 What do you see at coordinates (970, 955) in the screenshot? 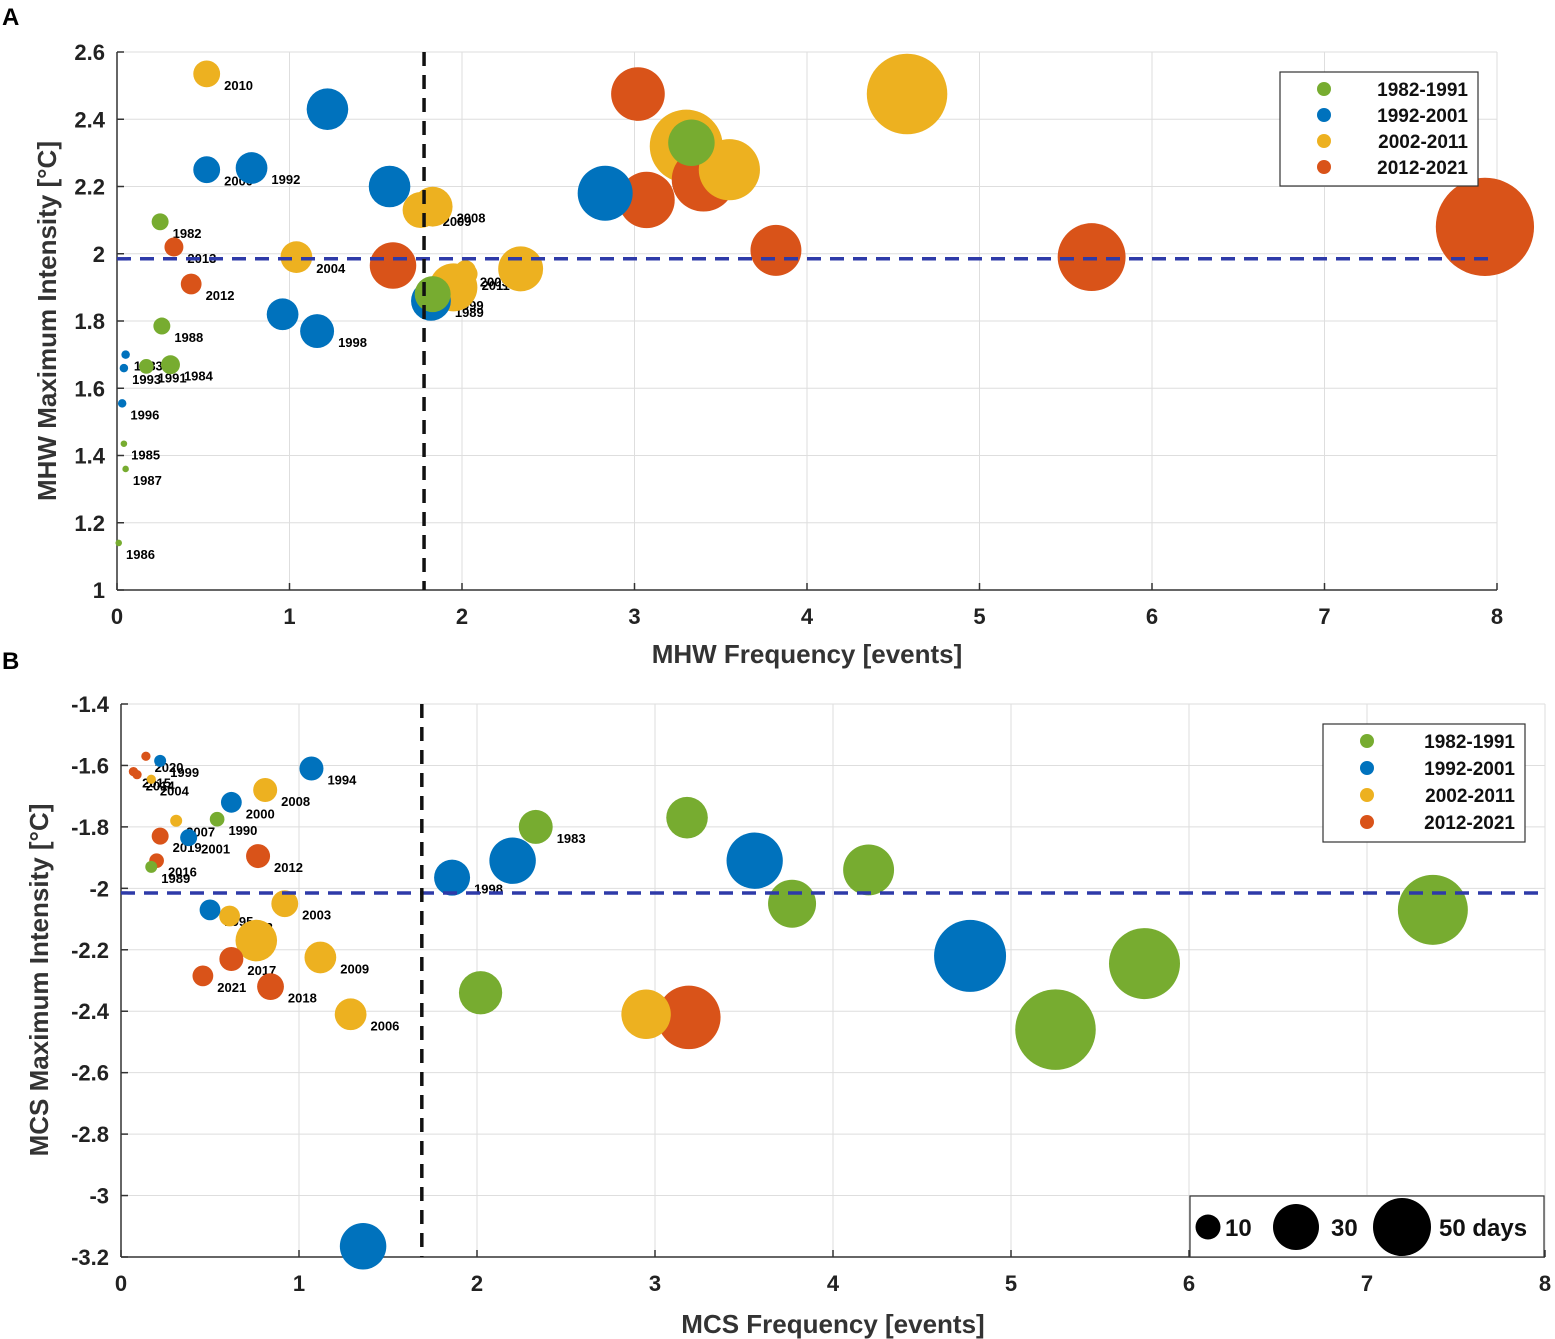
I see `chart-b-bubble-1996` at bounding box center [970, 955].